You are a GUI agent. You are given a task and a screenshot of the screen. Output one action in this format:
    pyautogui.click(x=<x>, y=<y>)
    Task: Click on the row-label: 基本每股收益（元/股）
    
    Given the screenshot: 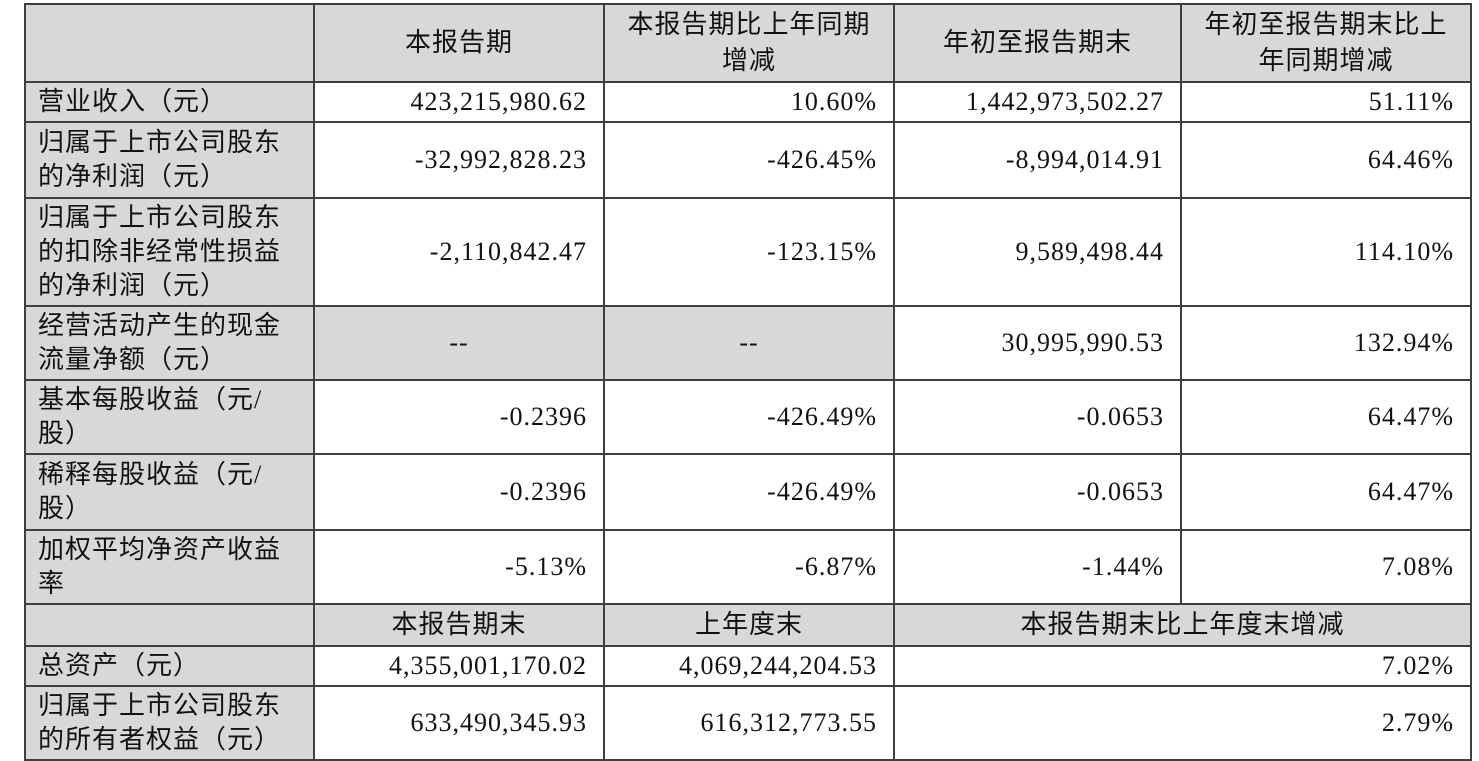 What is the action you would take?
    pyautogui.click(x=169, y=417)
    